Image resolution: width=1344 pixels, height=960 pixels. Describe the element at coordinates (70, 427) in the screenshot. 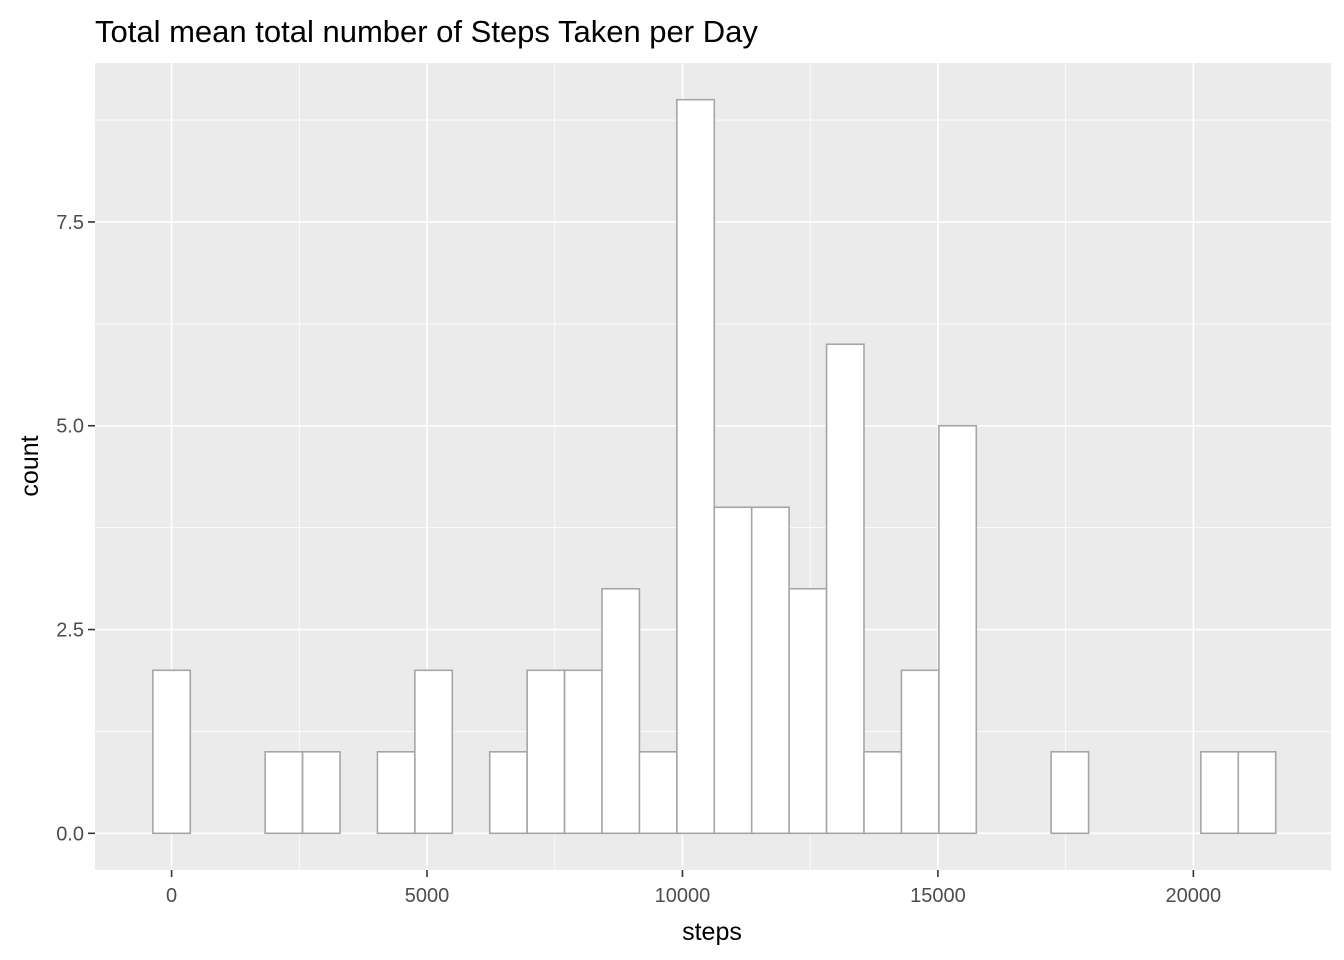

I see `y-tick-label: 5.0` at that location.